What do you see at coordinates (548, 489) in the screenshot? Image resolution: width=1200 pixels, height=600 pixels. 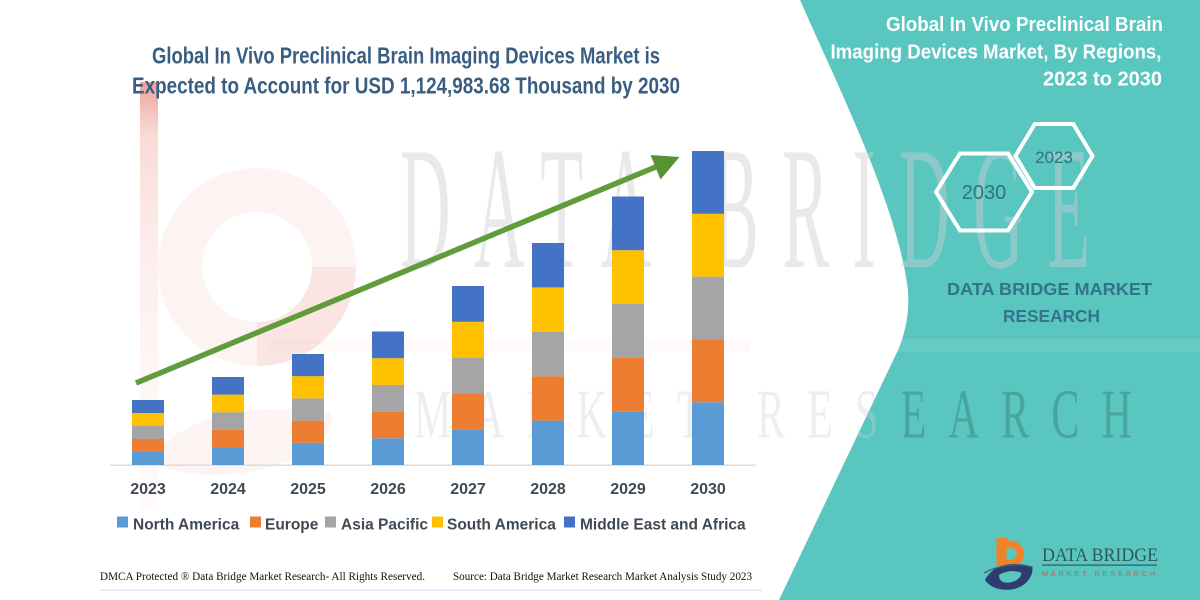 I see `svg-text: 2028` at bounding box center [548, 489].